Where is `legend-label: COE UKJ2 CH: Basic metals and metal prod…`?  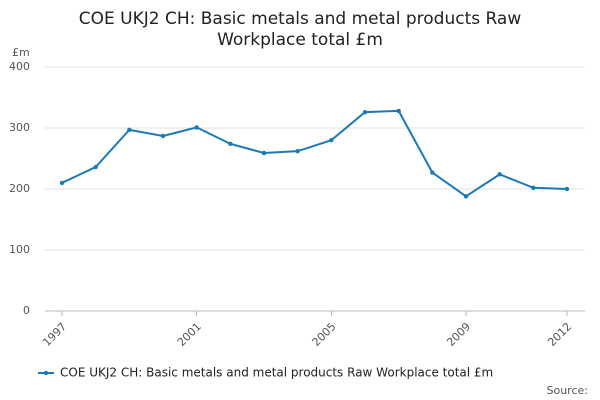
legend-label: COE UKJ2 CH: Basic metals and metal prod… is located at coordinates (276, 373).